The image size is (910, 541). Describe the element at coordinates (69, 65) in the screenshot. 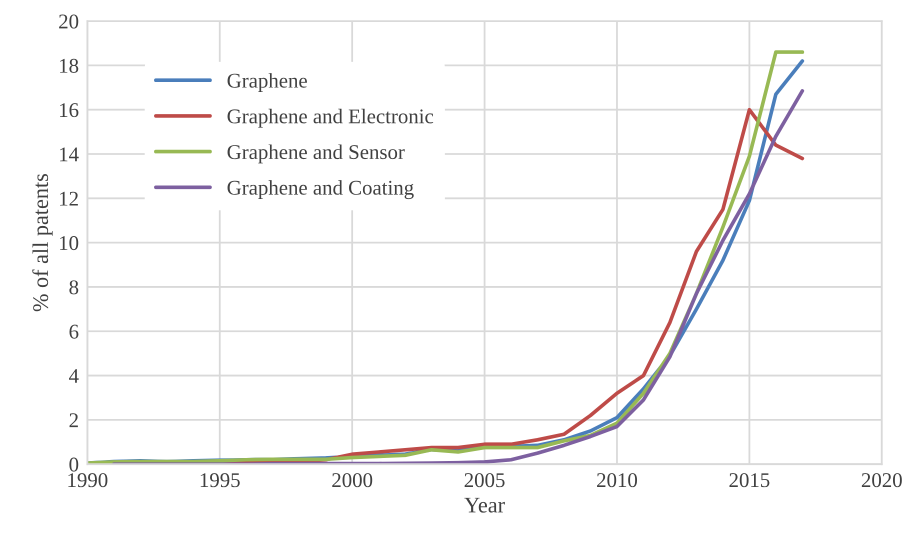

I see `y-tick-label: 18` at that location.